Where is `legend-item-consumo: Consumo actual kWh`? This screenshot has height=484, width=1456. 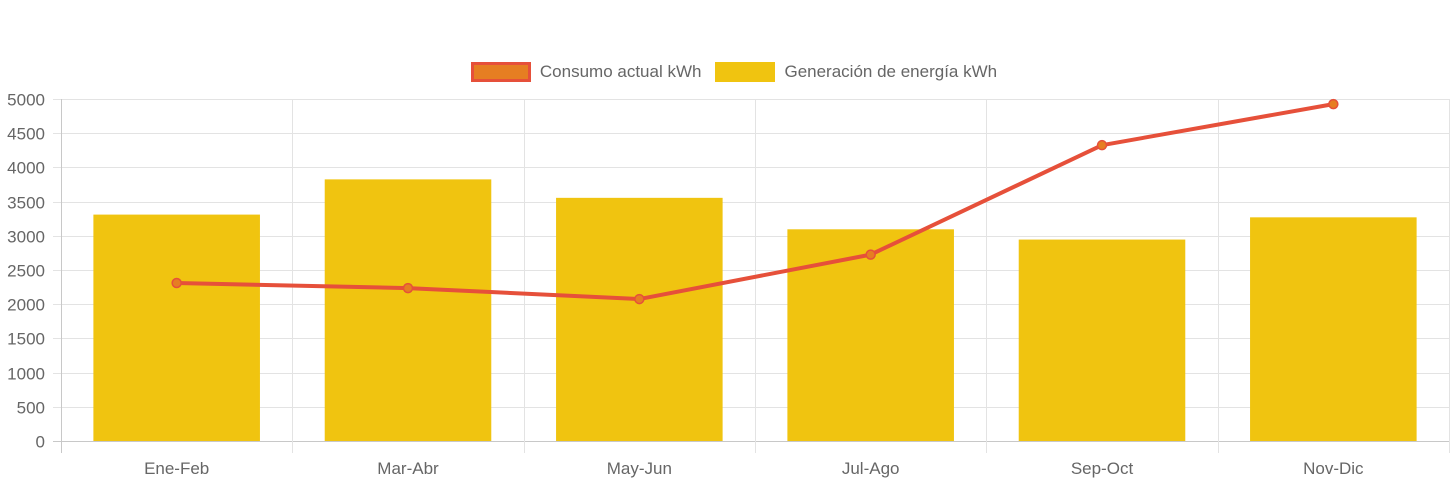 legend-item-consumo: Consumo actual kWh is located at coordinates (586, 72).